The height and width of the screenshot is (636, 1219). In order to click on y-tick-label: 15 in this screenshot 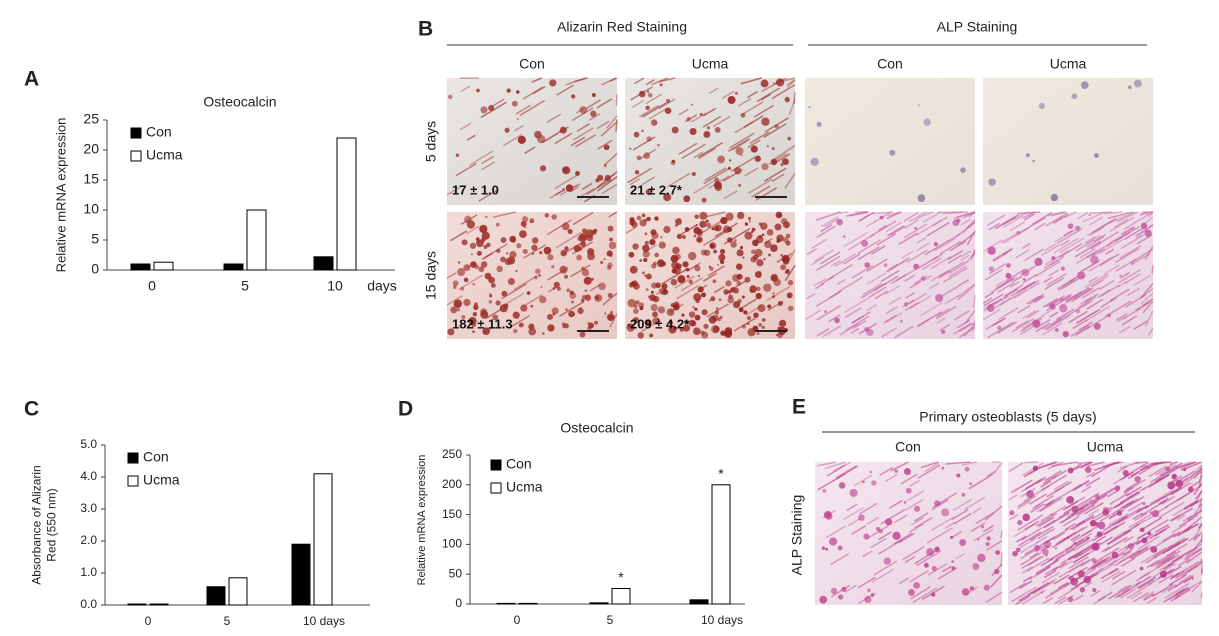, I will do `click(91, 179)`.